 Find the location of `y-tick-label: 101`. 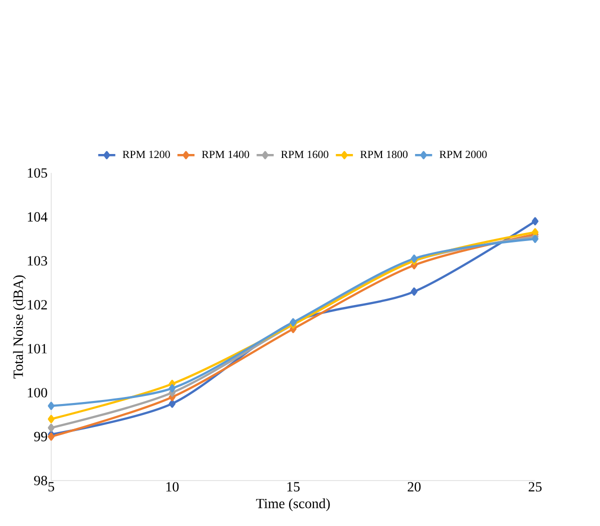

y-tick-label: 101 is located at coordinates (37, 349).